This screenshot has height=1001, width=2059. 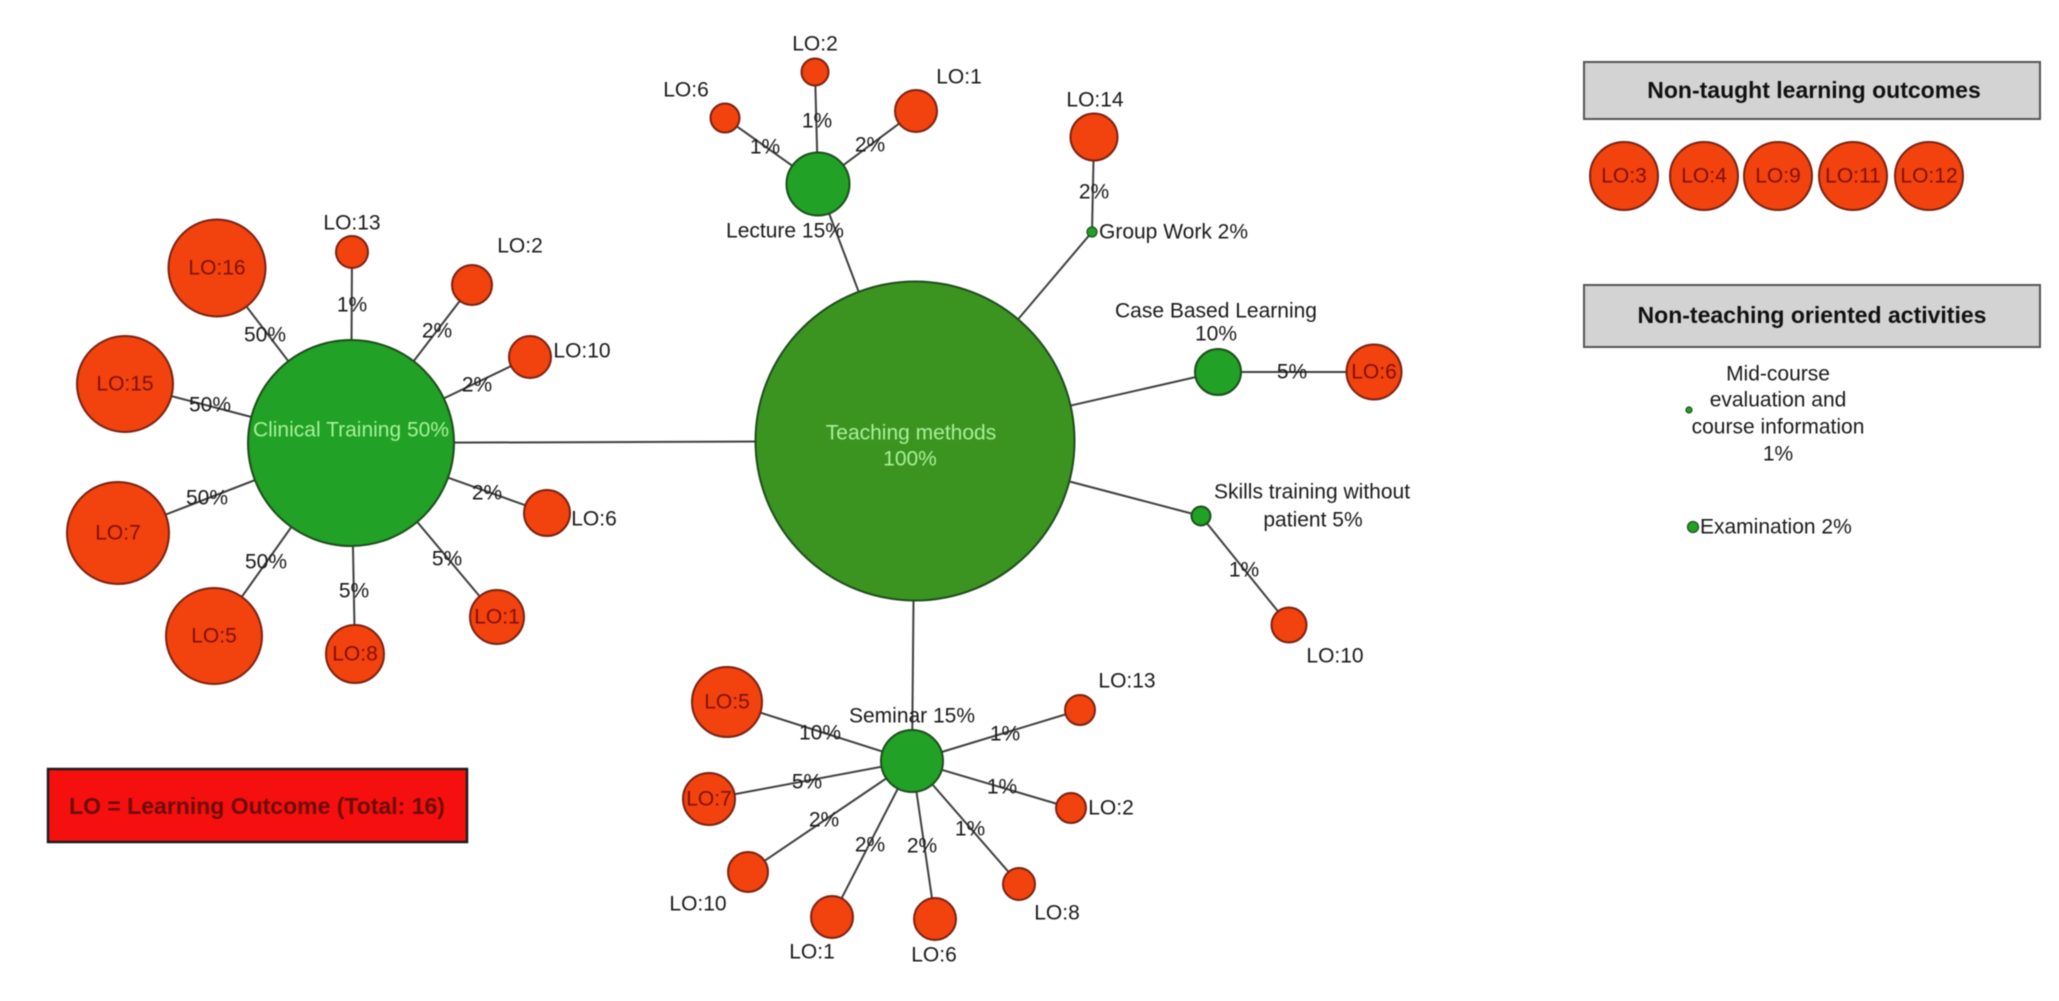 I want to click on svg-text: Seminar 15%, so click(x=912, y=716).